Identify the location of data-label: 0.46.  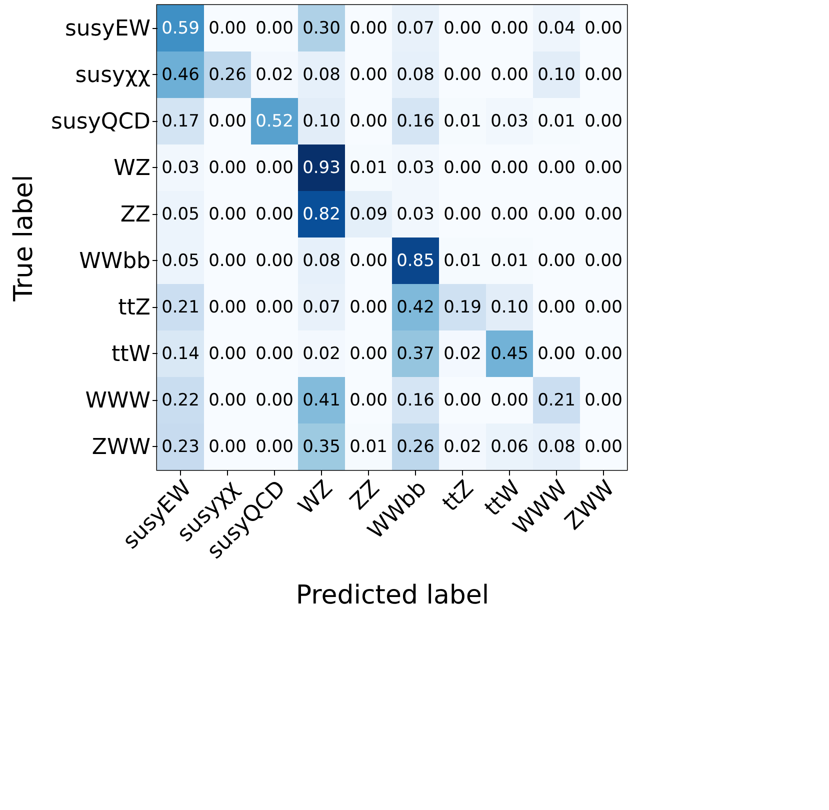
(181, 74).